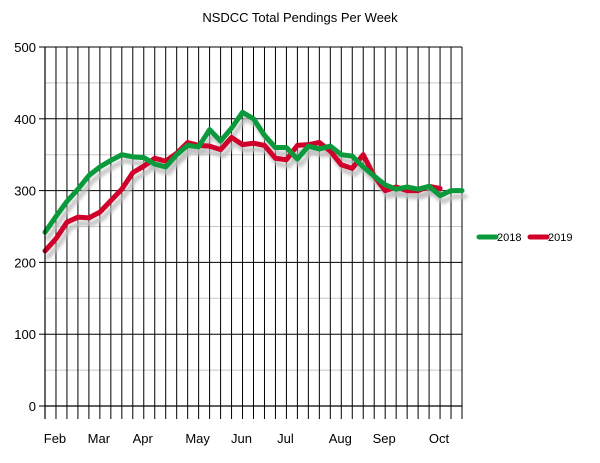 The width and height of the screenshot is (600, 463). I want to click on x-tick-label: Jul, so click(285, 438).